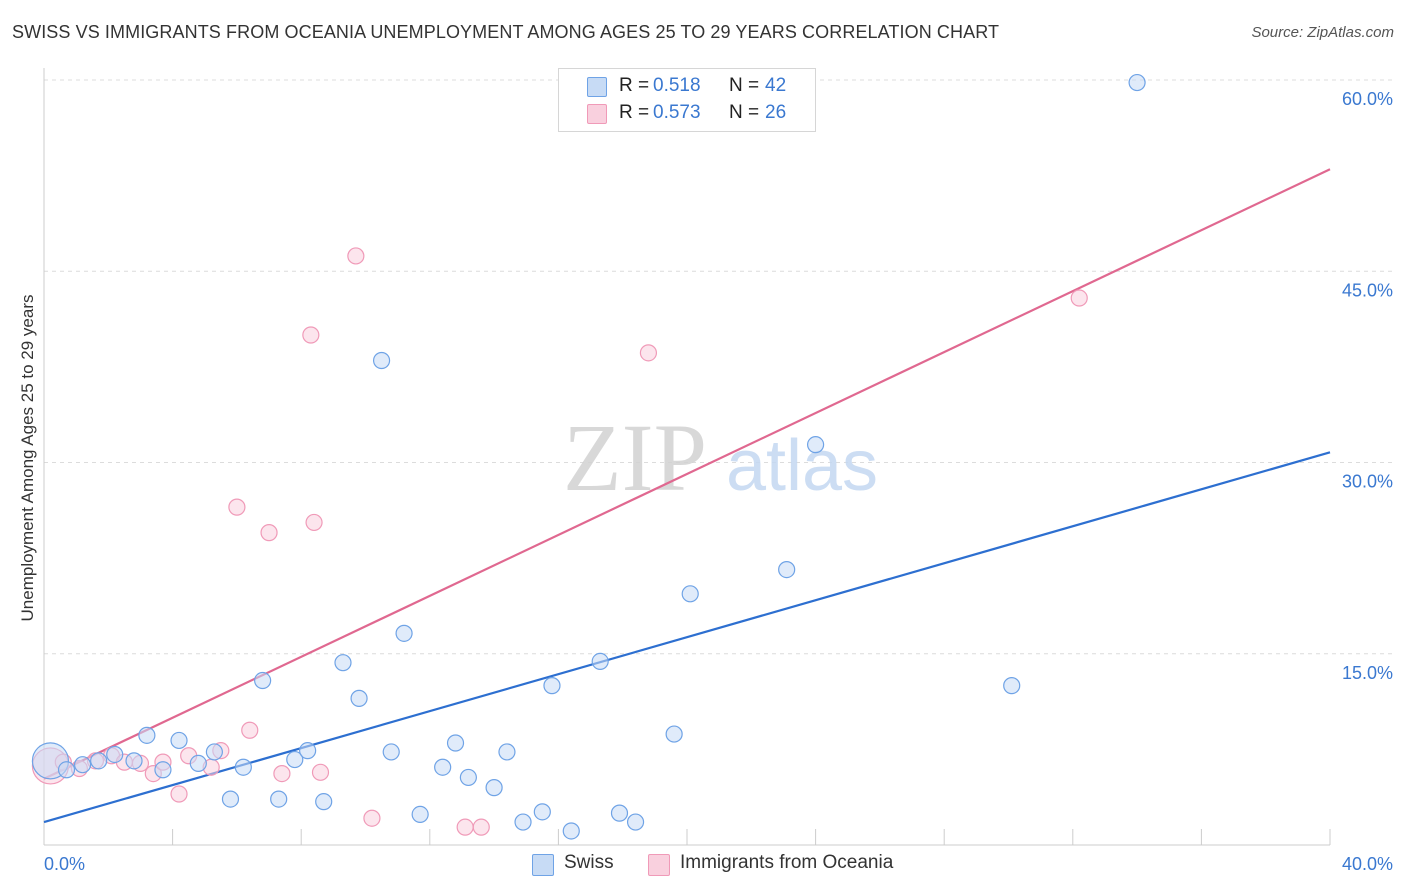 This screenshot has width=1406, height=892. Describe the element at coordinates (543, 865) in the screenshot. I see `bottom-legend-swatch-swiss` at that location.